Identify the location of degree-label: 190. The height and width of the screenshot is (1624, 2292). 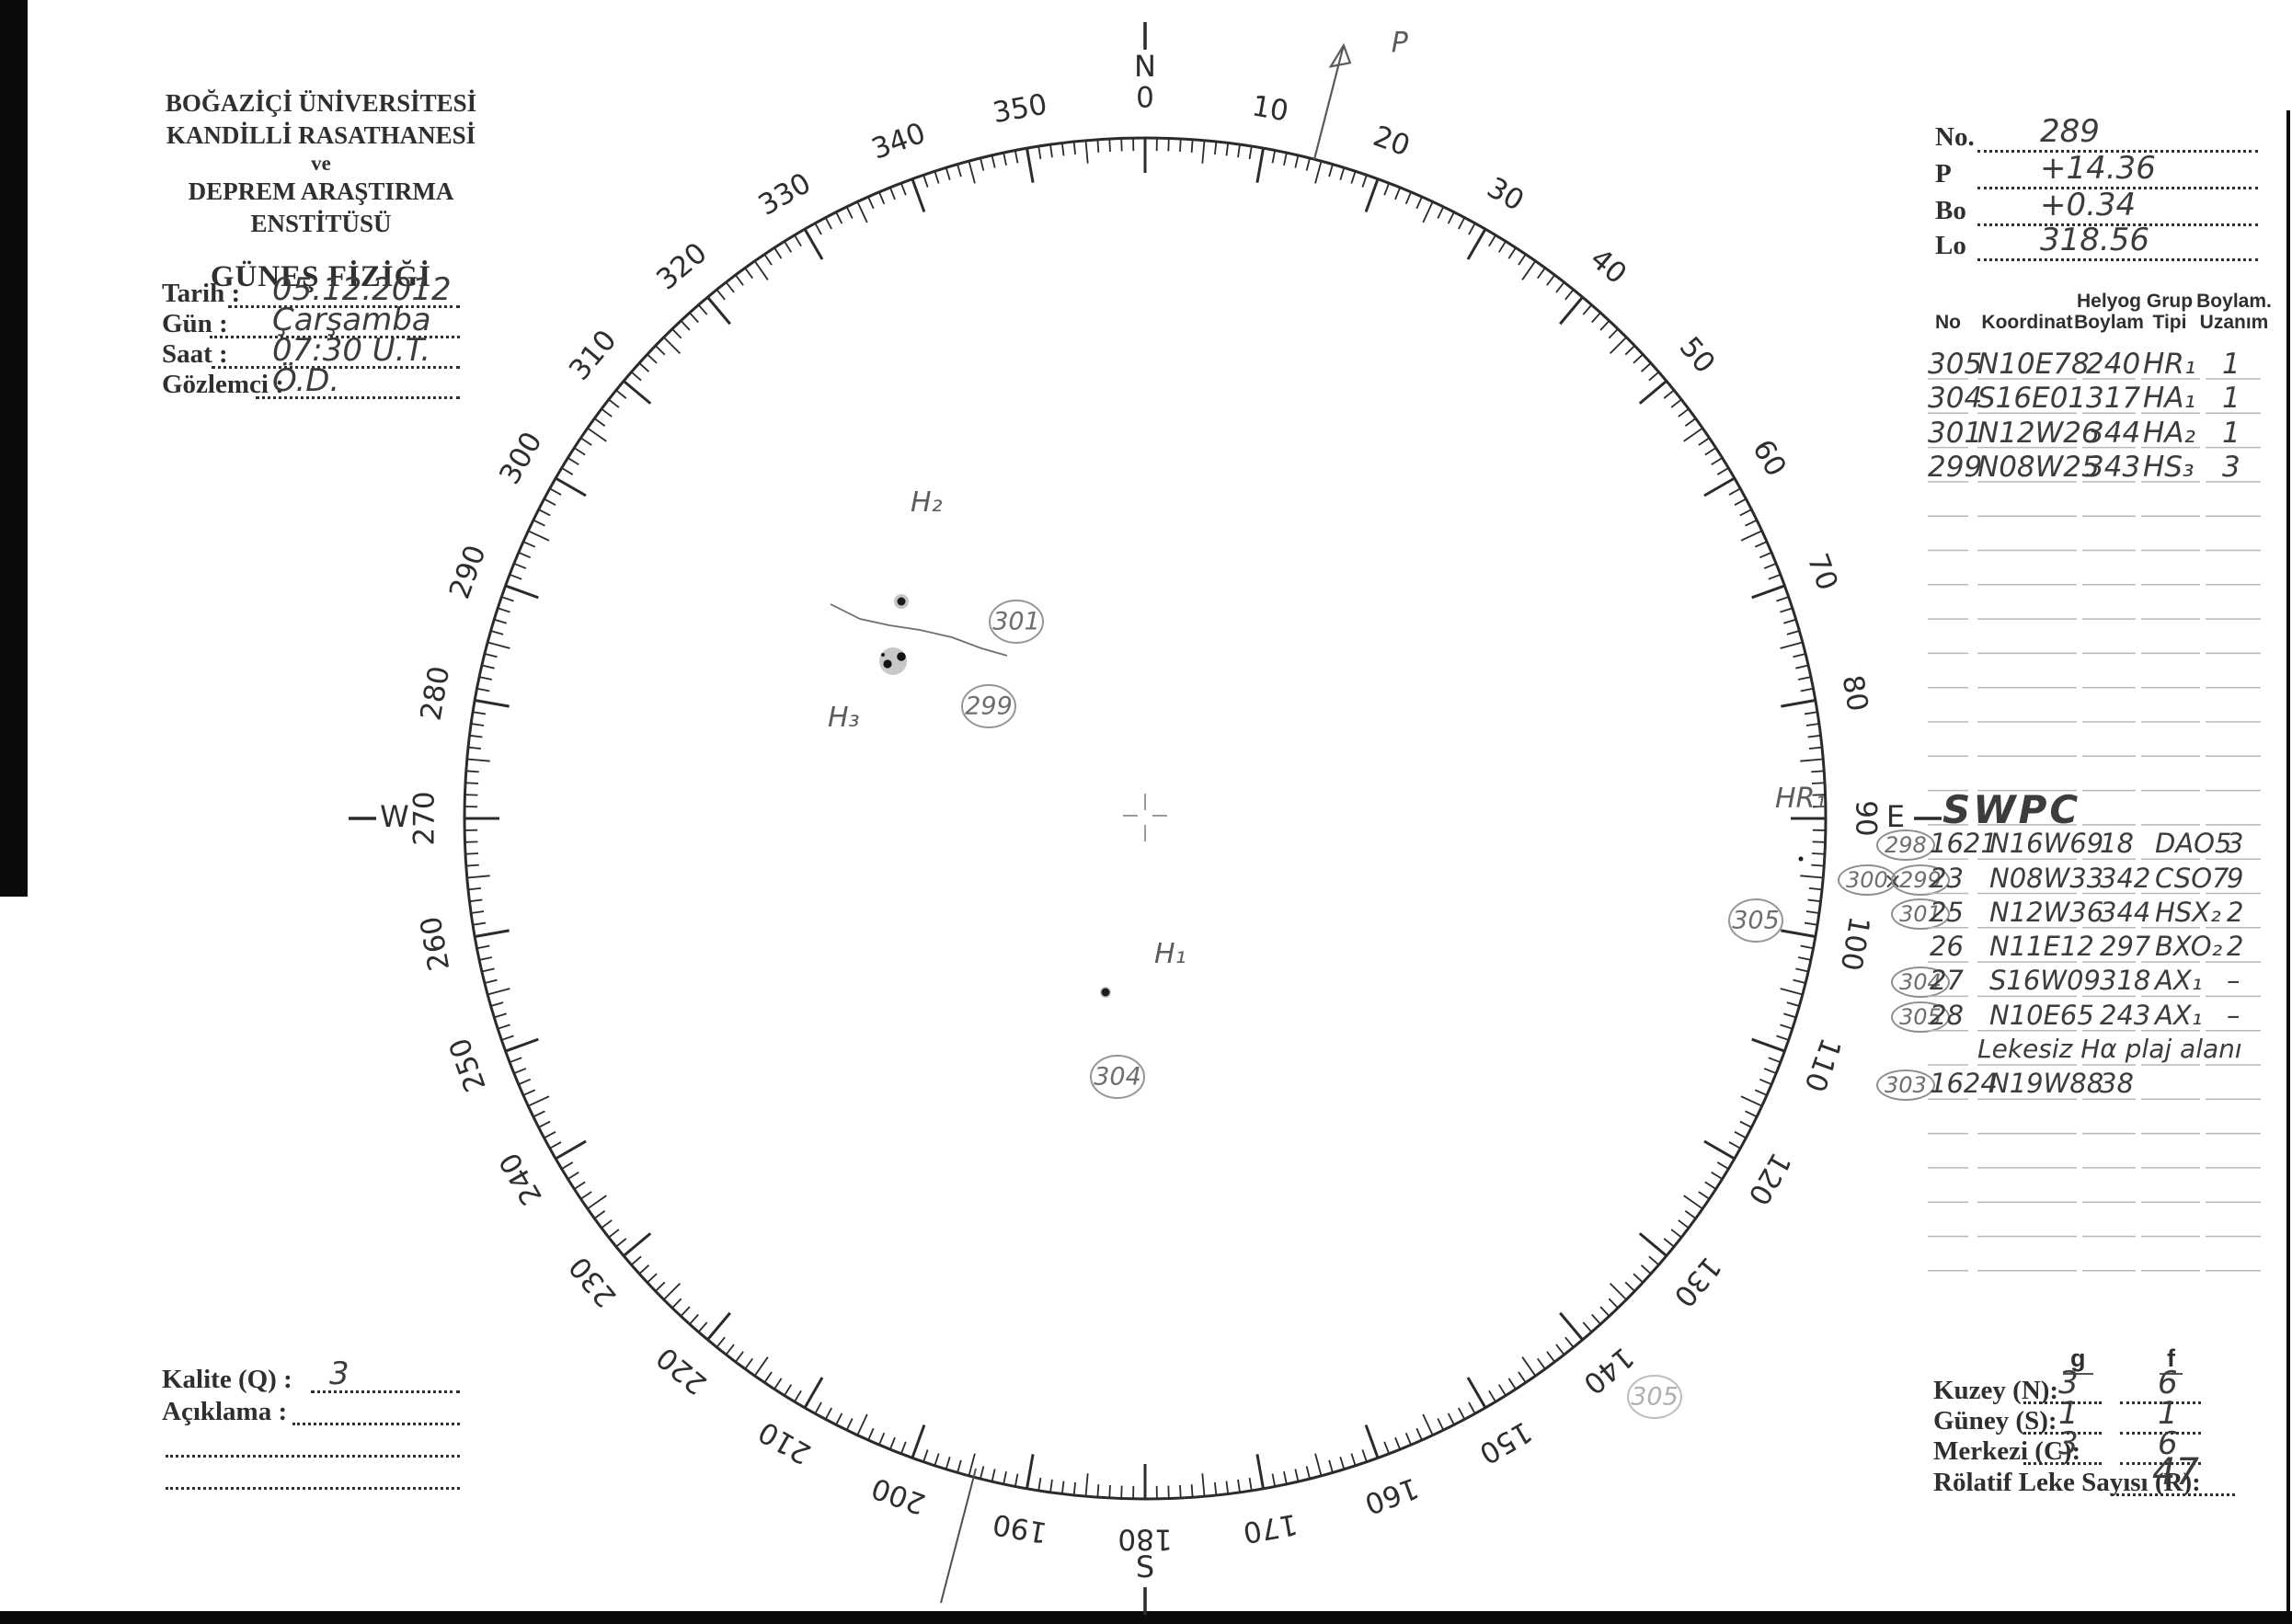
(1021, 1529).